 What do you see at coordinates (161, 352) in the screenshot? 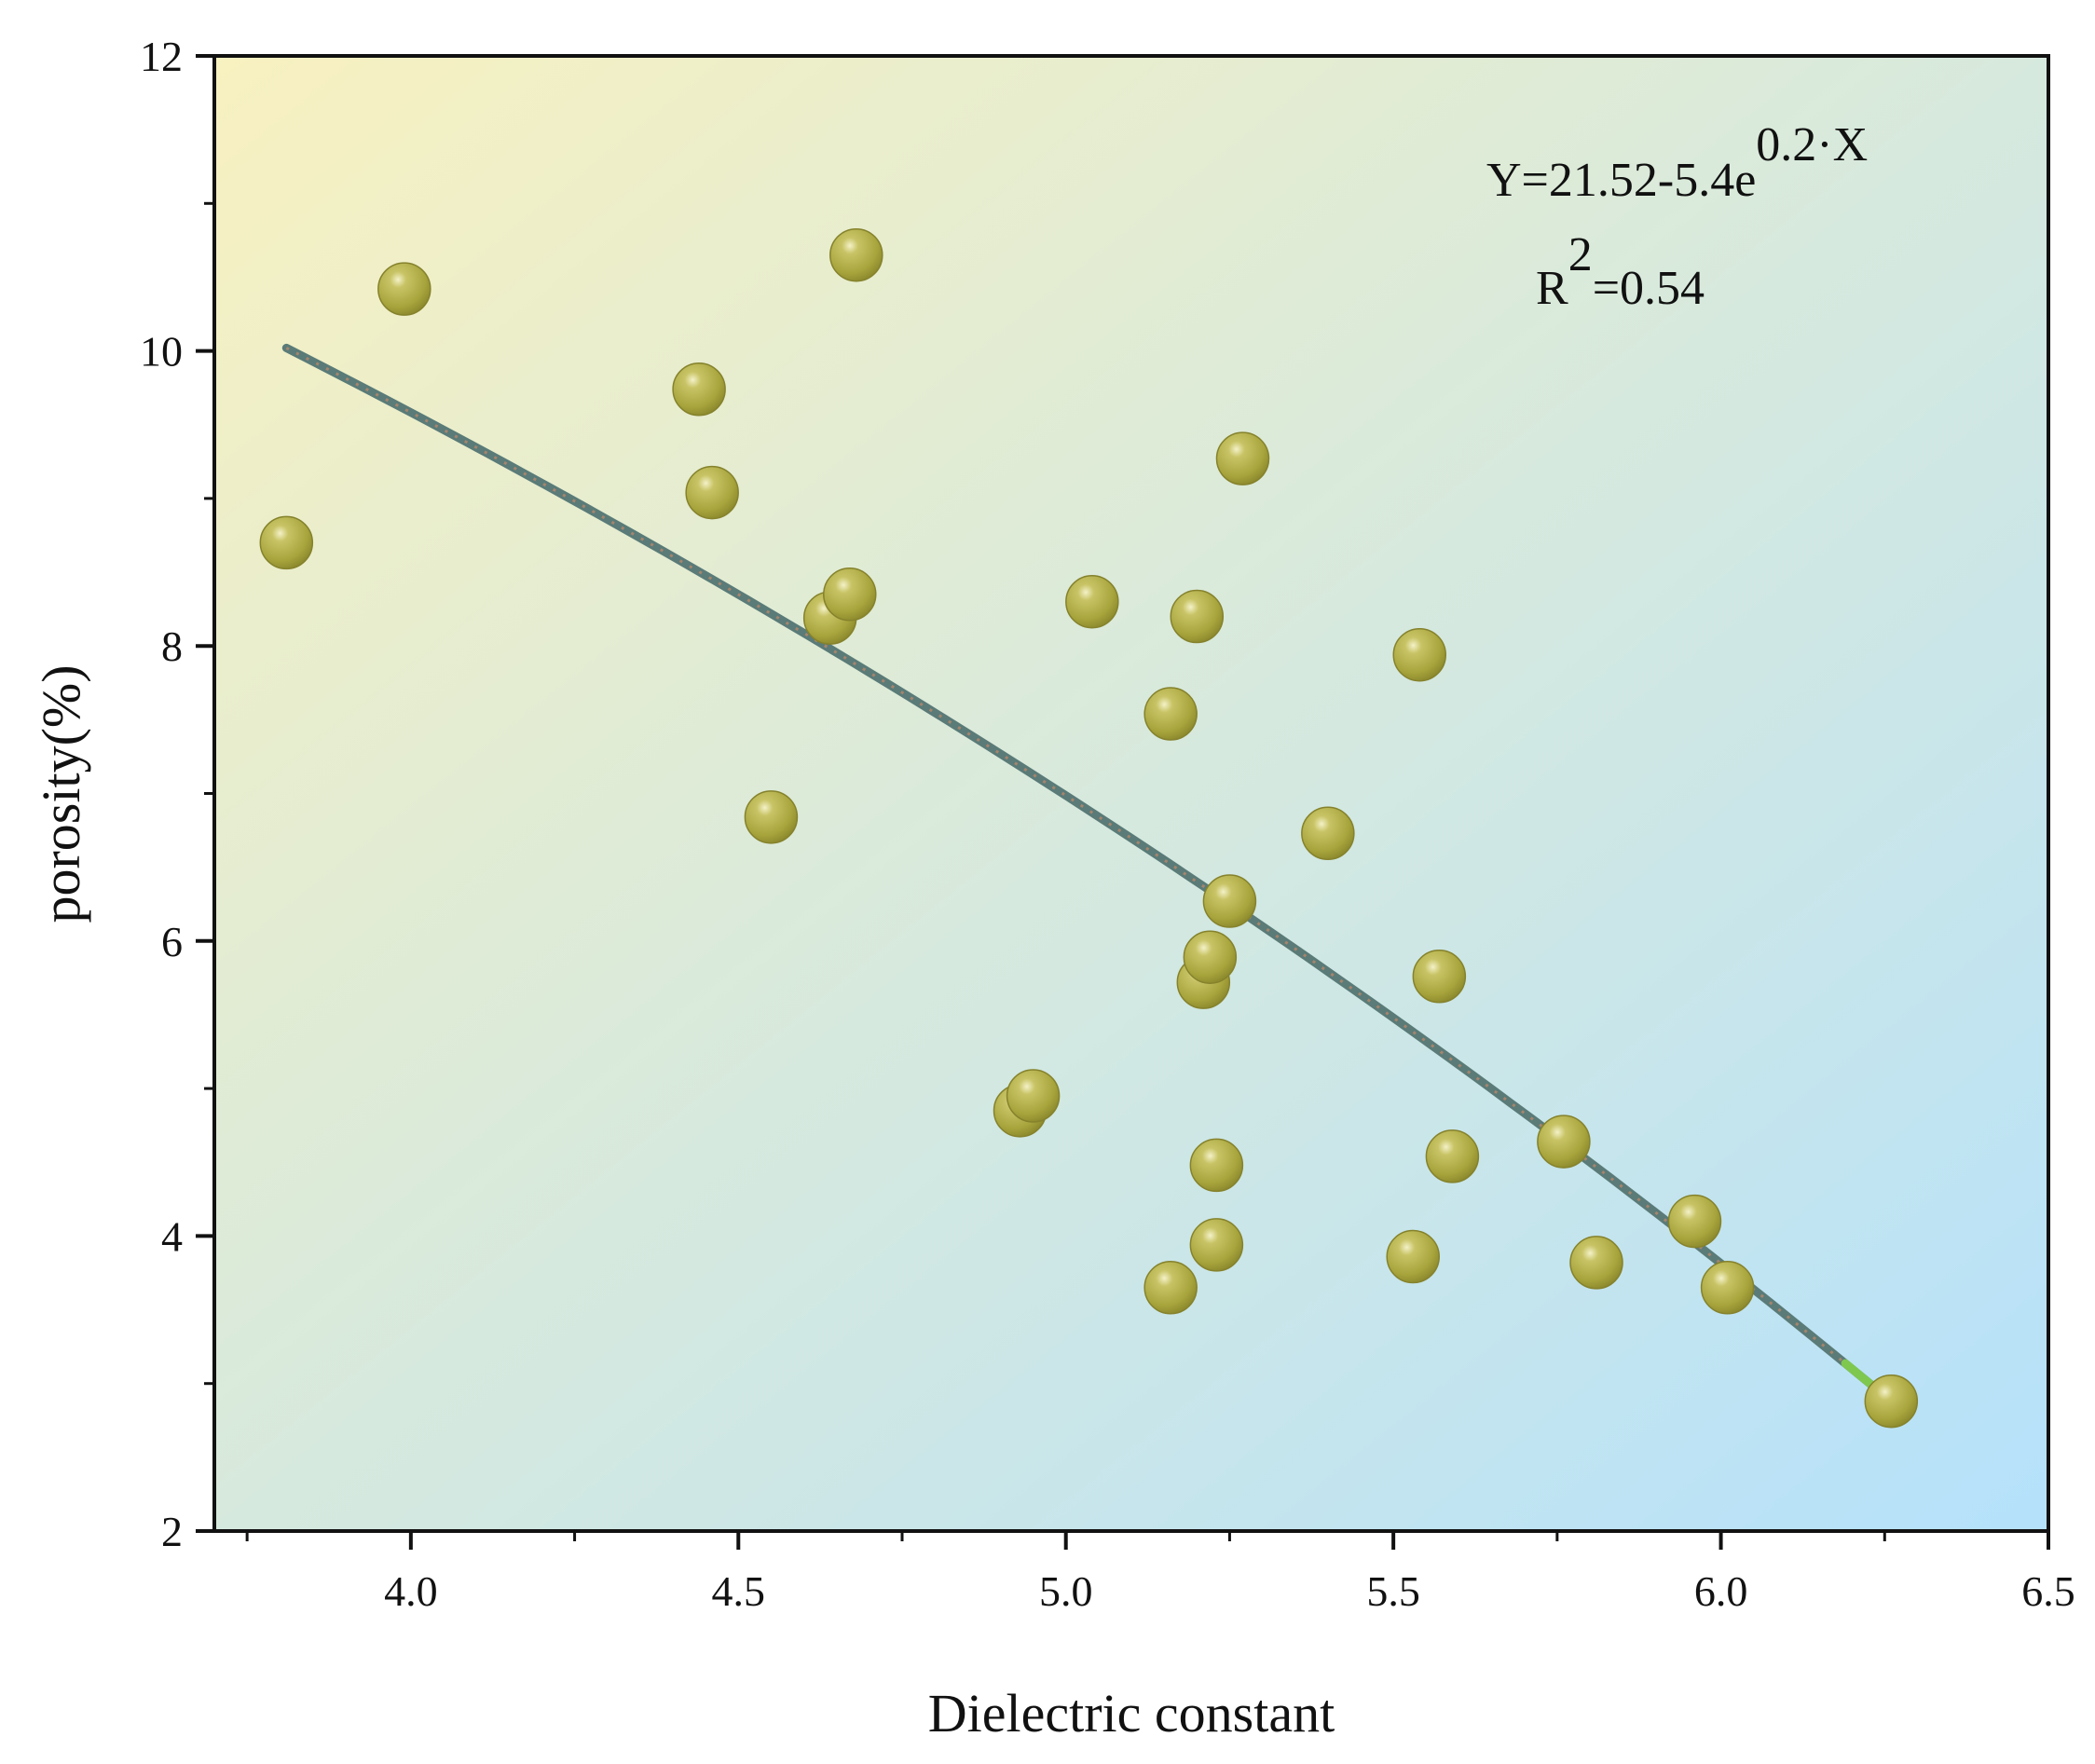
I see `y-tick-label: 10` at bounding box center [161, 352].